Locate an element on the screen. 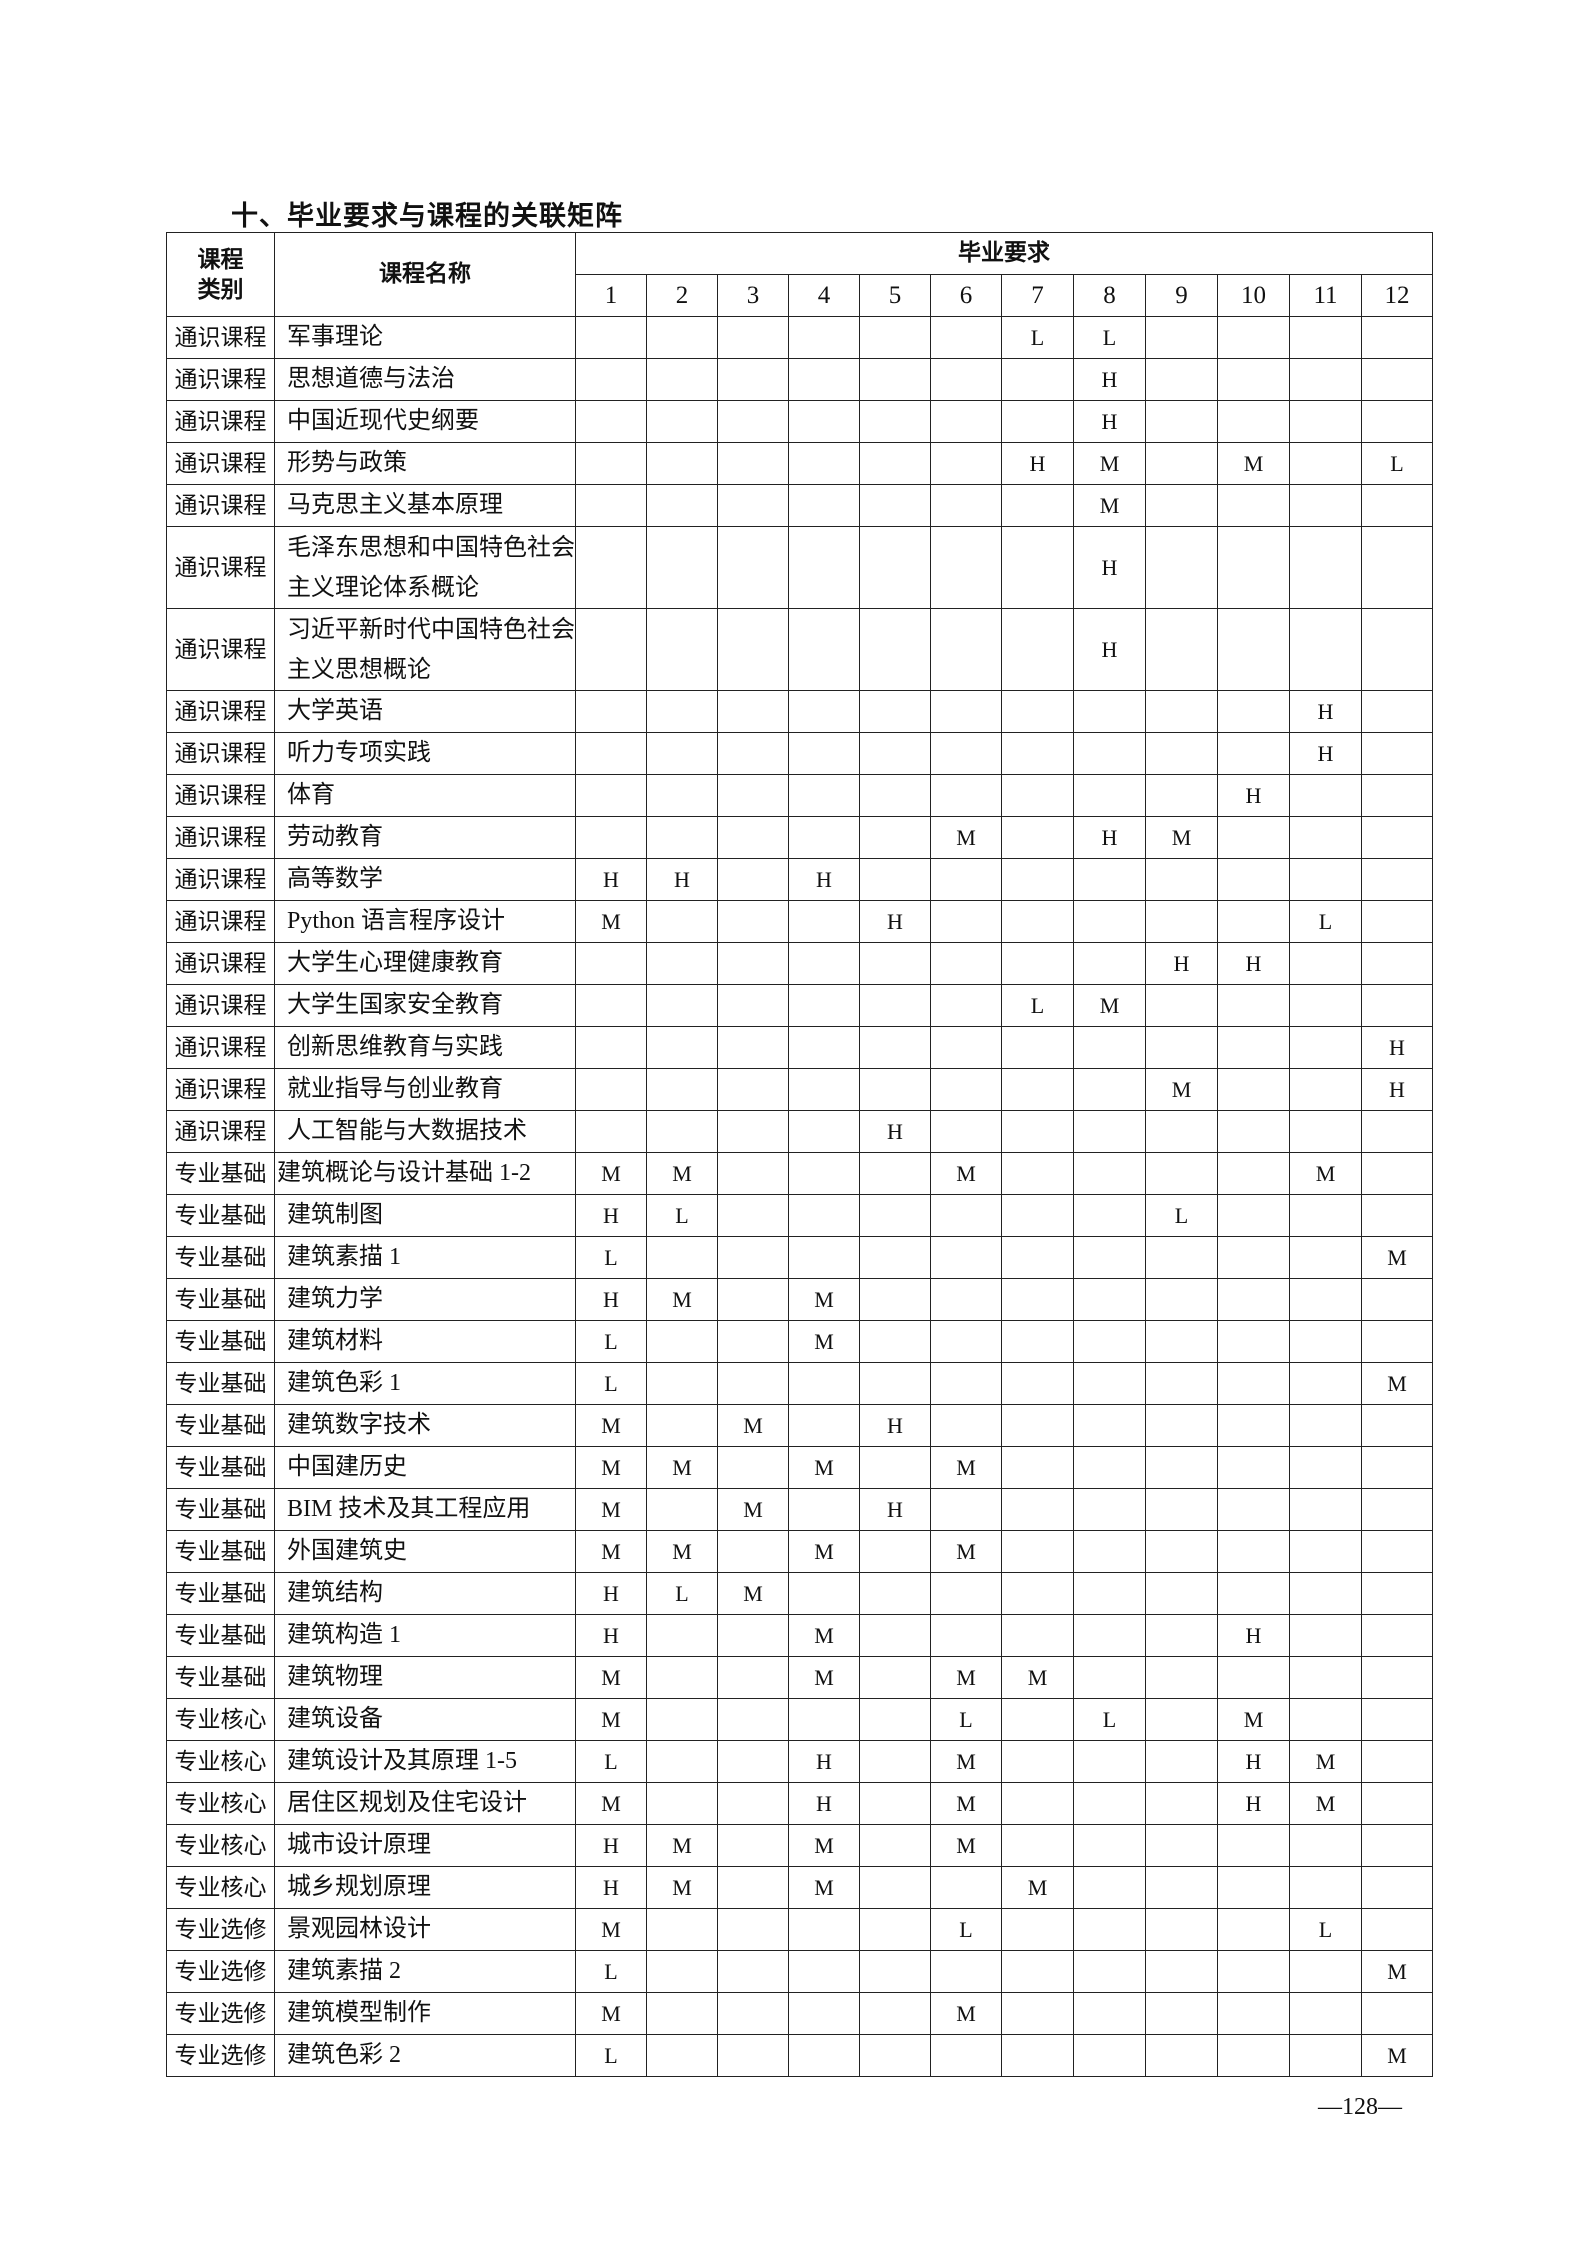 Image resolution: width=1586 pixels, height=2245 pixels. course-name: 高等数学 is located at coordinates (425, 879).